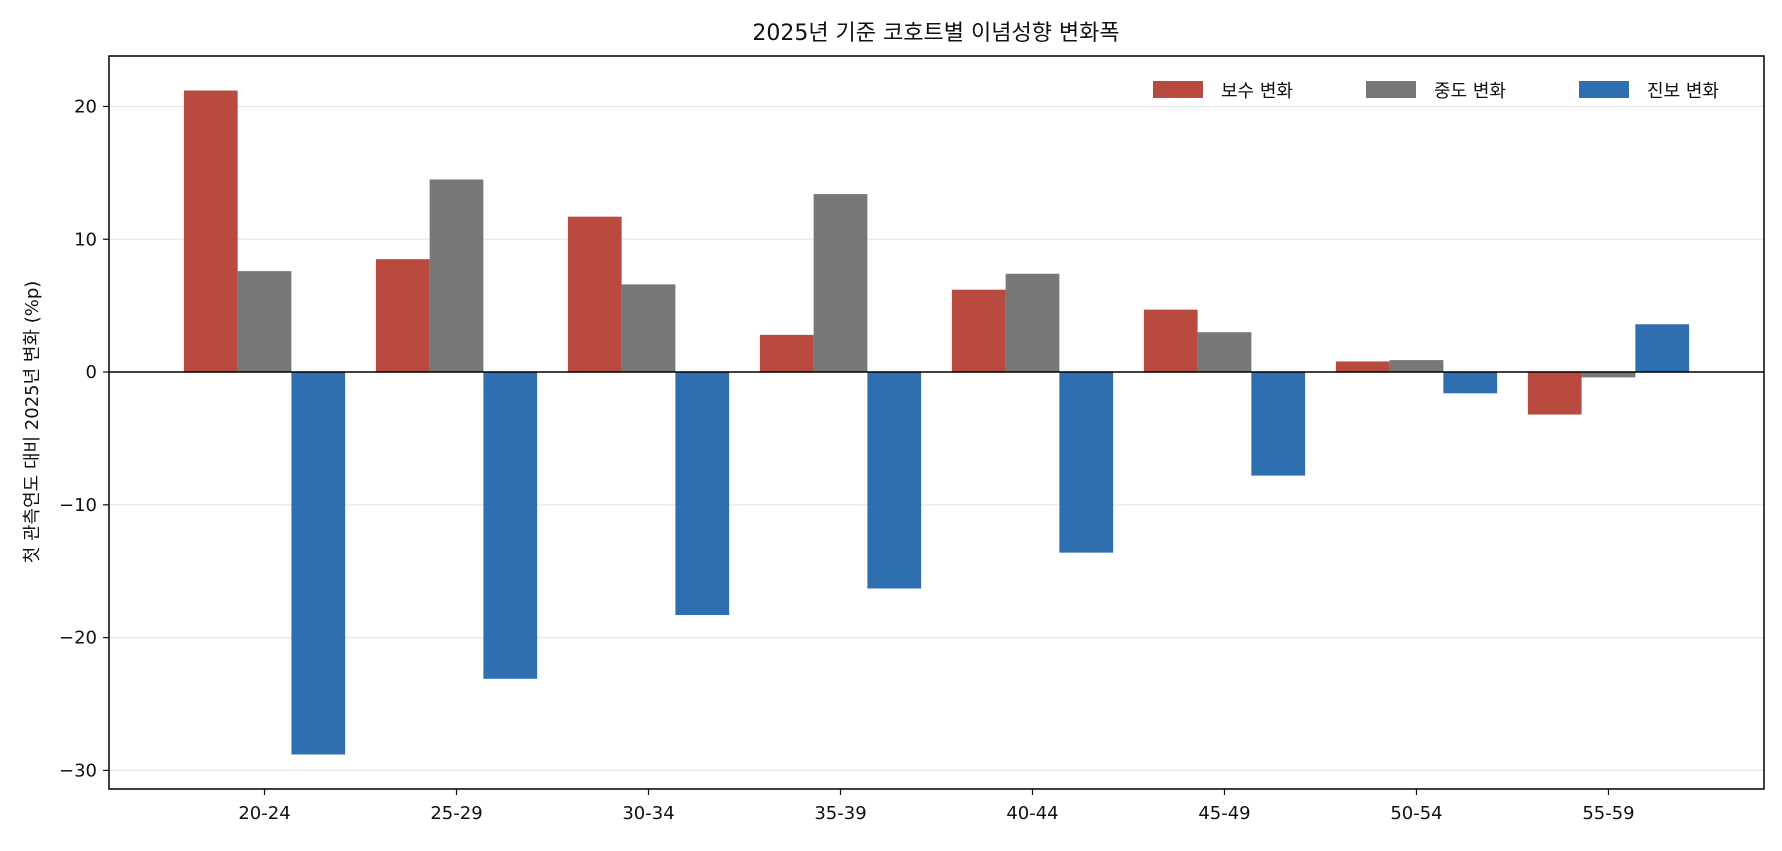  What do you see at coordinates (32, 422) in the screenshot?
I see `y-axis-label: 첫 관측연도 대비 2025년 변화 (%p)` at bounding box center [32, 422].